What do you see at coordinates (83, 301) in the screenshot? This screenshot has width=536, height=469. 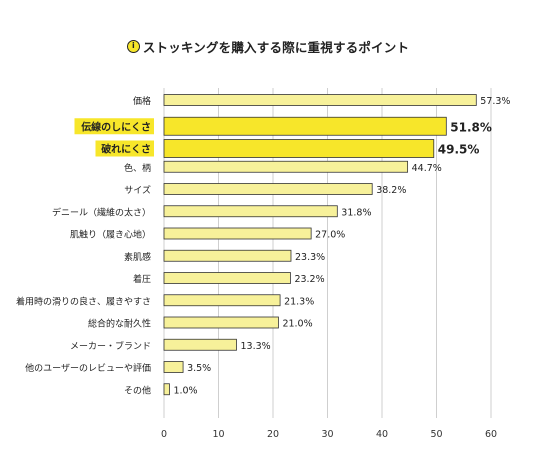 I see `category-label: 着用時の滑りの良さ、履きやすさ` at bounding box center [83, 301].